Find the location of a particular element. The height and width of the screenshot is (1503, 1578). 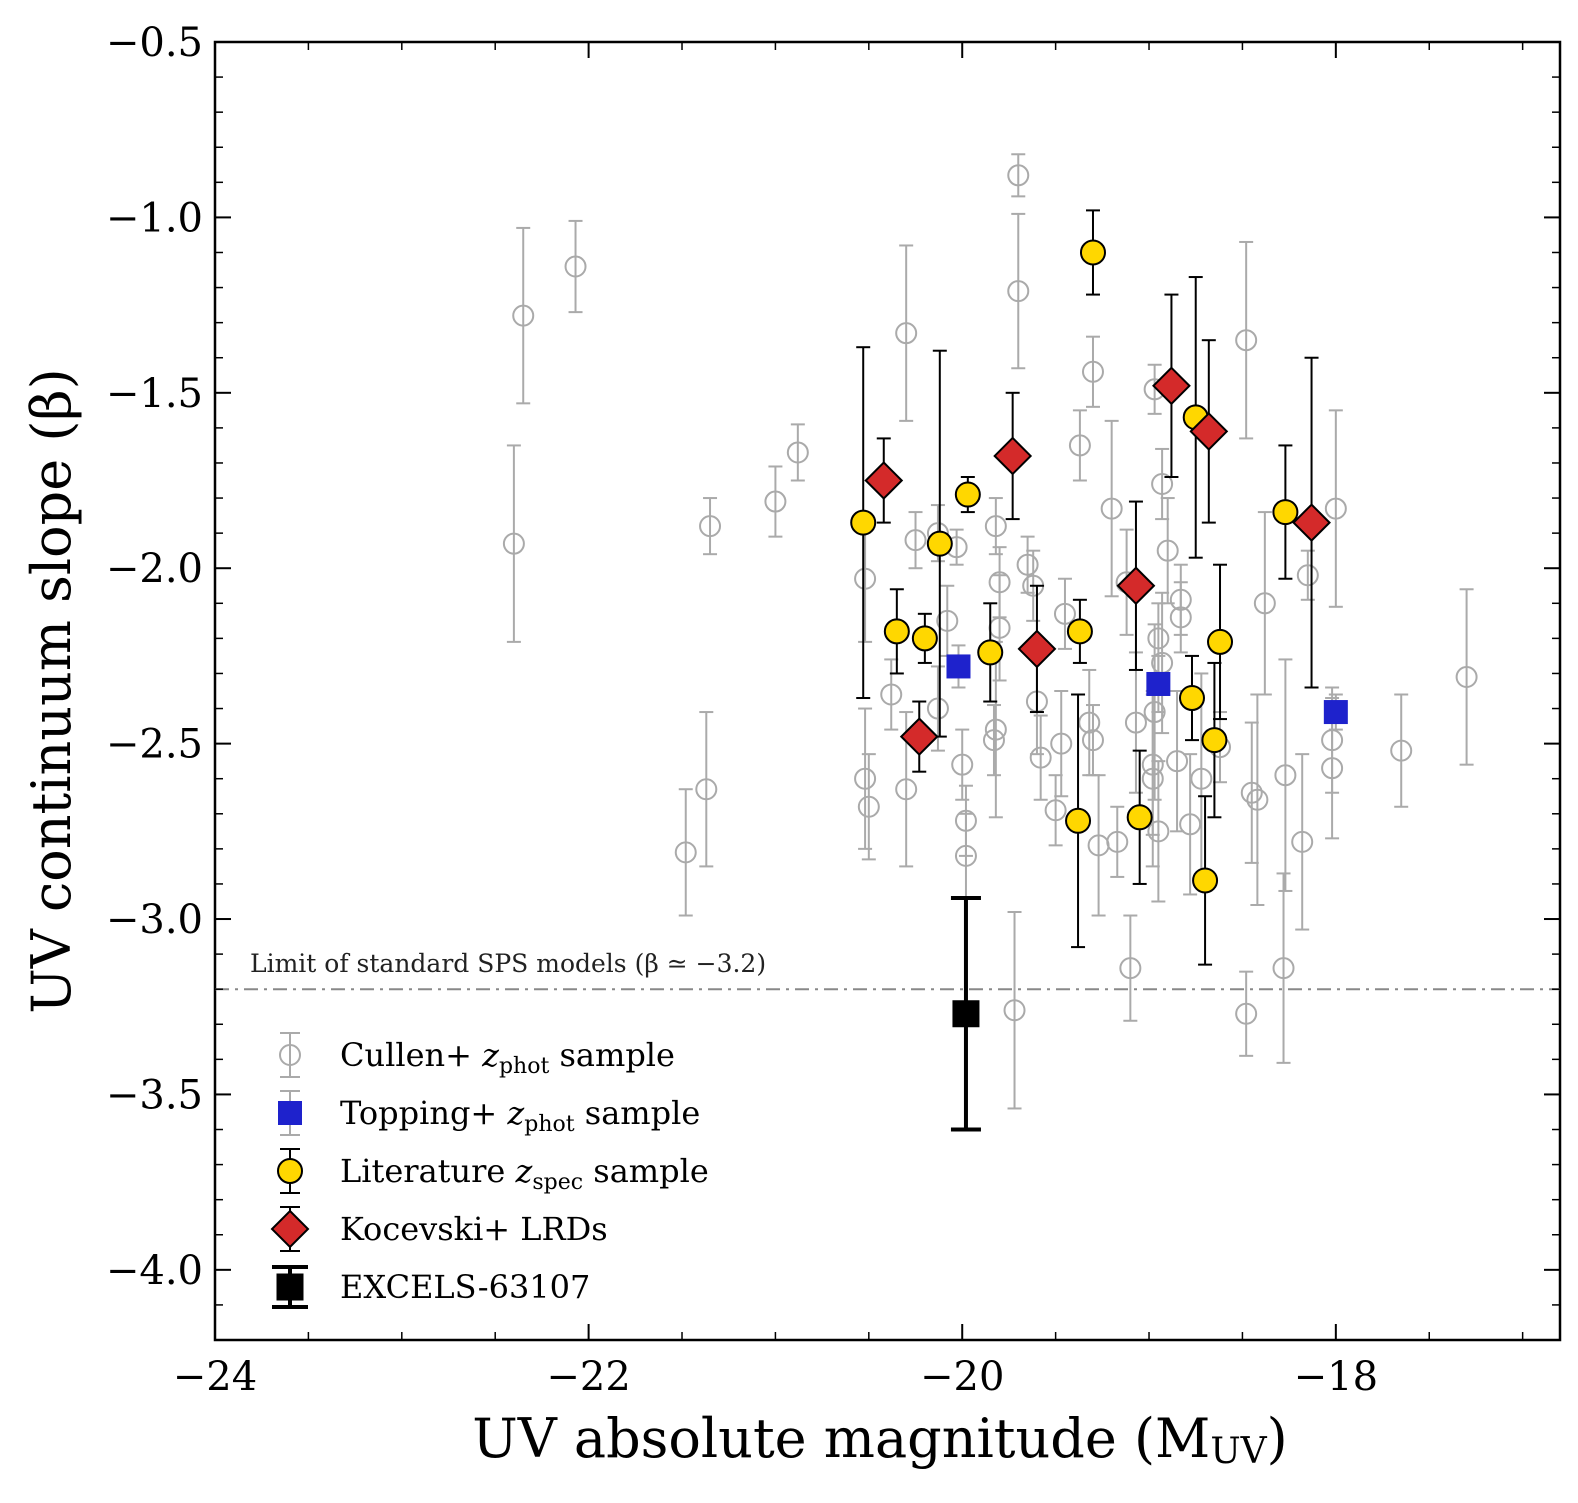

y-tick-label: −0.5 is located at coordinates (154, 43).